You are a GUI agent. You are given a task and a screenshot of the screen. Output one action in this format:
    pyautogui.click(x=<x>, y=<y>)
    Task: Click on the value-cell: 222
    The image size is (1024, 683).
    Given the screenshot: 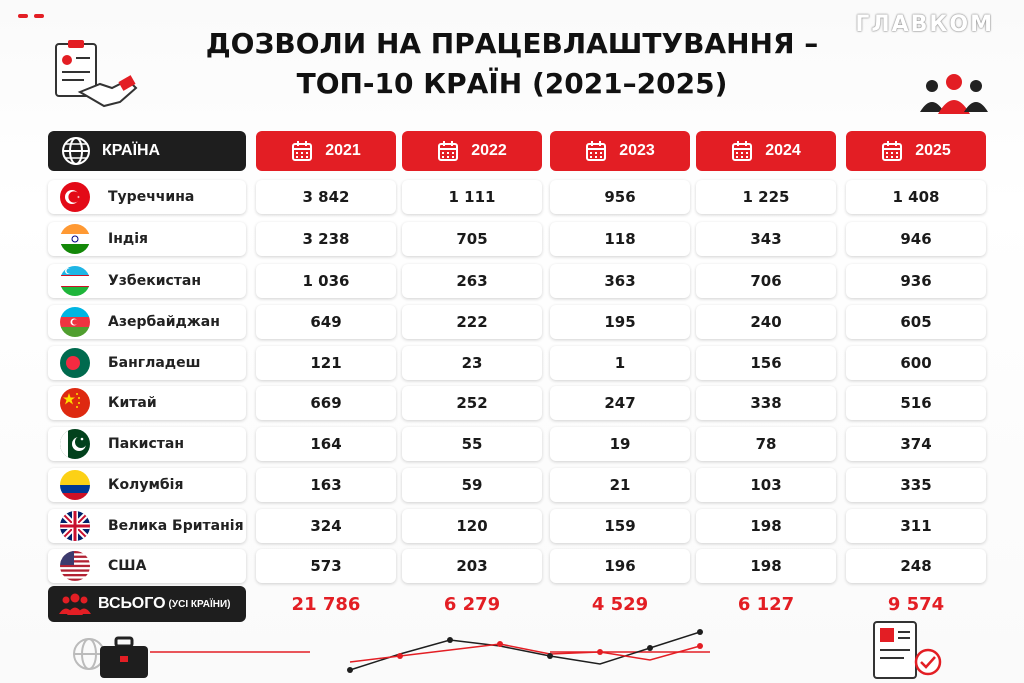 What is the action you would take?
    pyautogui.click(x=472, y=322)
    